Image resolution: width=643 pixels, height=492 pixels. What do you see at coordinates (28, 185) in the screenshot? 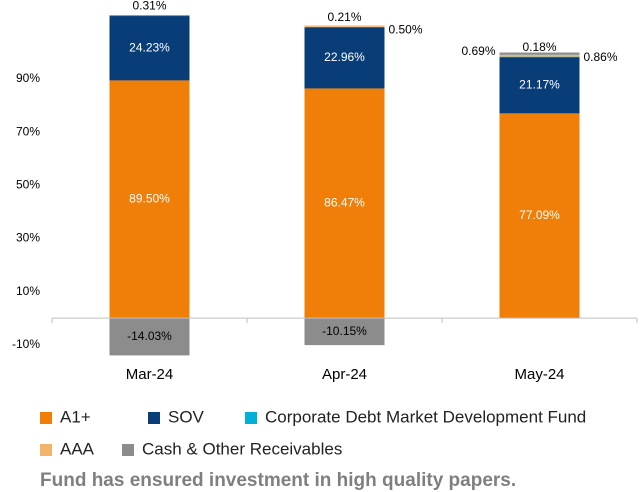
I see `y-tick-label: 50%` at bounding box center [28, 185].